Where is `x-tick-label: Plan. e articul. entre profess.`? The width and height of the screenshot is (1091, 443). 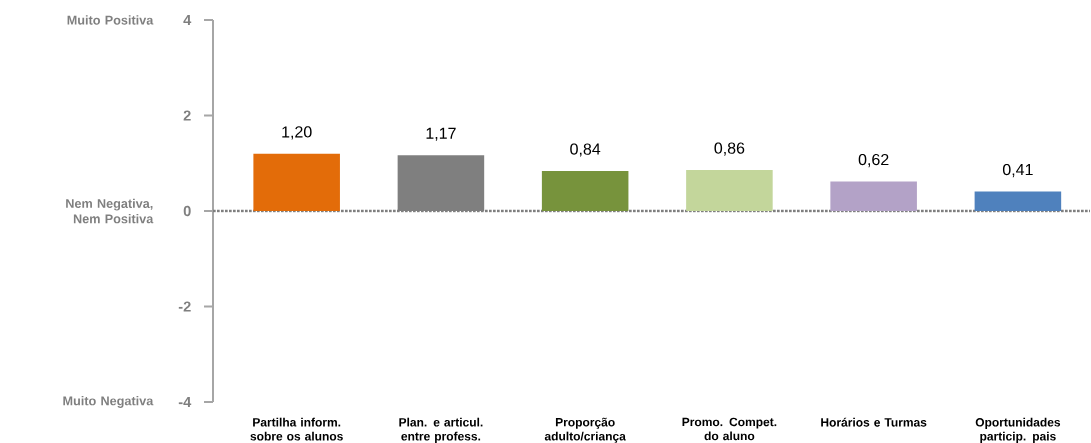 x-tick-label: Plan. e articul. entre profess. is located at coordinates (441, 430).